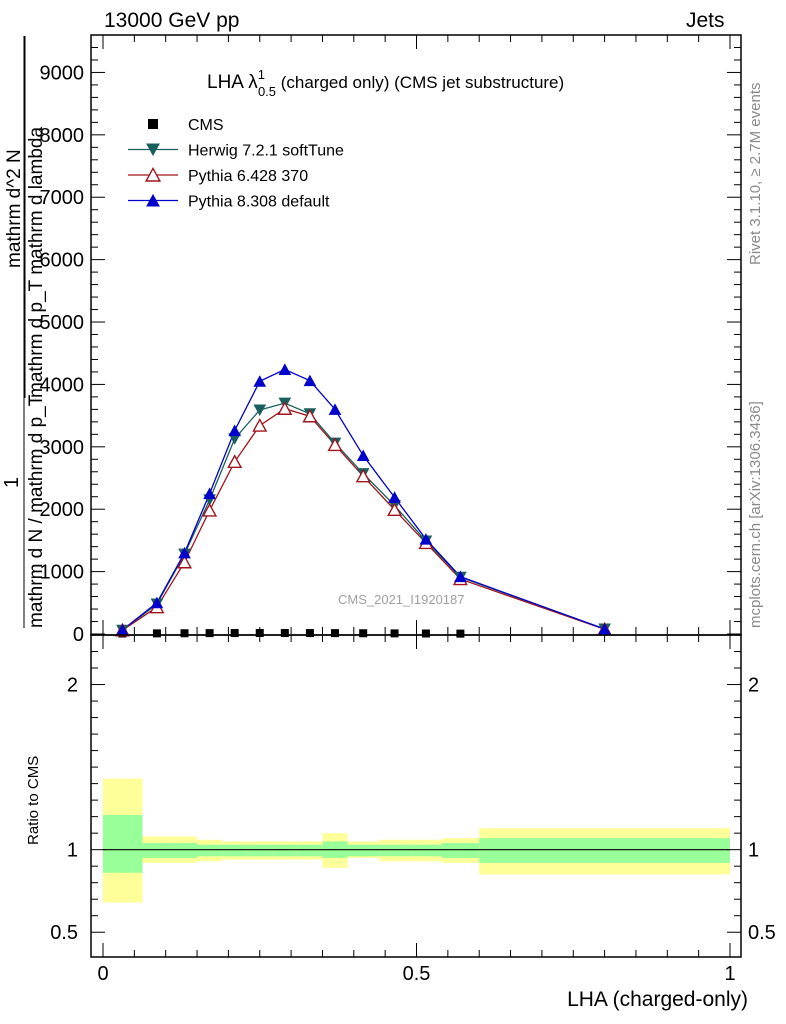 The image size is (786, 1024). What do you see at coordinates (72, 686) in the screenshot?
I see `ratio-ytick-label: 2` at bounding box center [72, 686].